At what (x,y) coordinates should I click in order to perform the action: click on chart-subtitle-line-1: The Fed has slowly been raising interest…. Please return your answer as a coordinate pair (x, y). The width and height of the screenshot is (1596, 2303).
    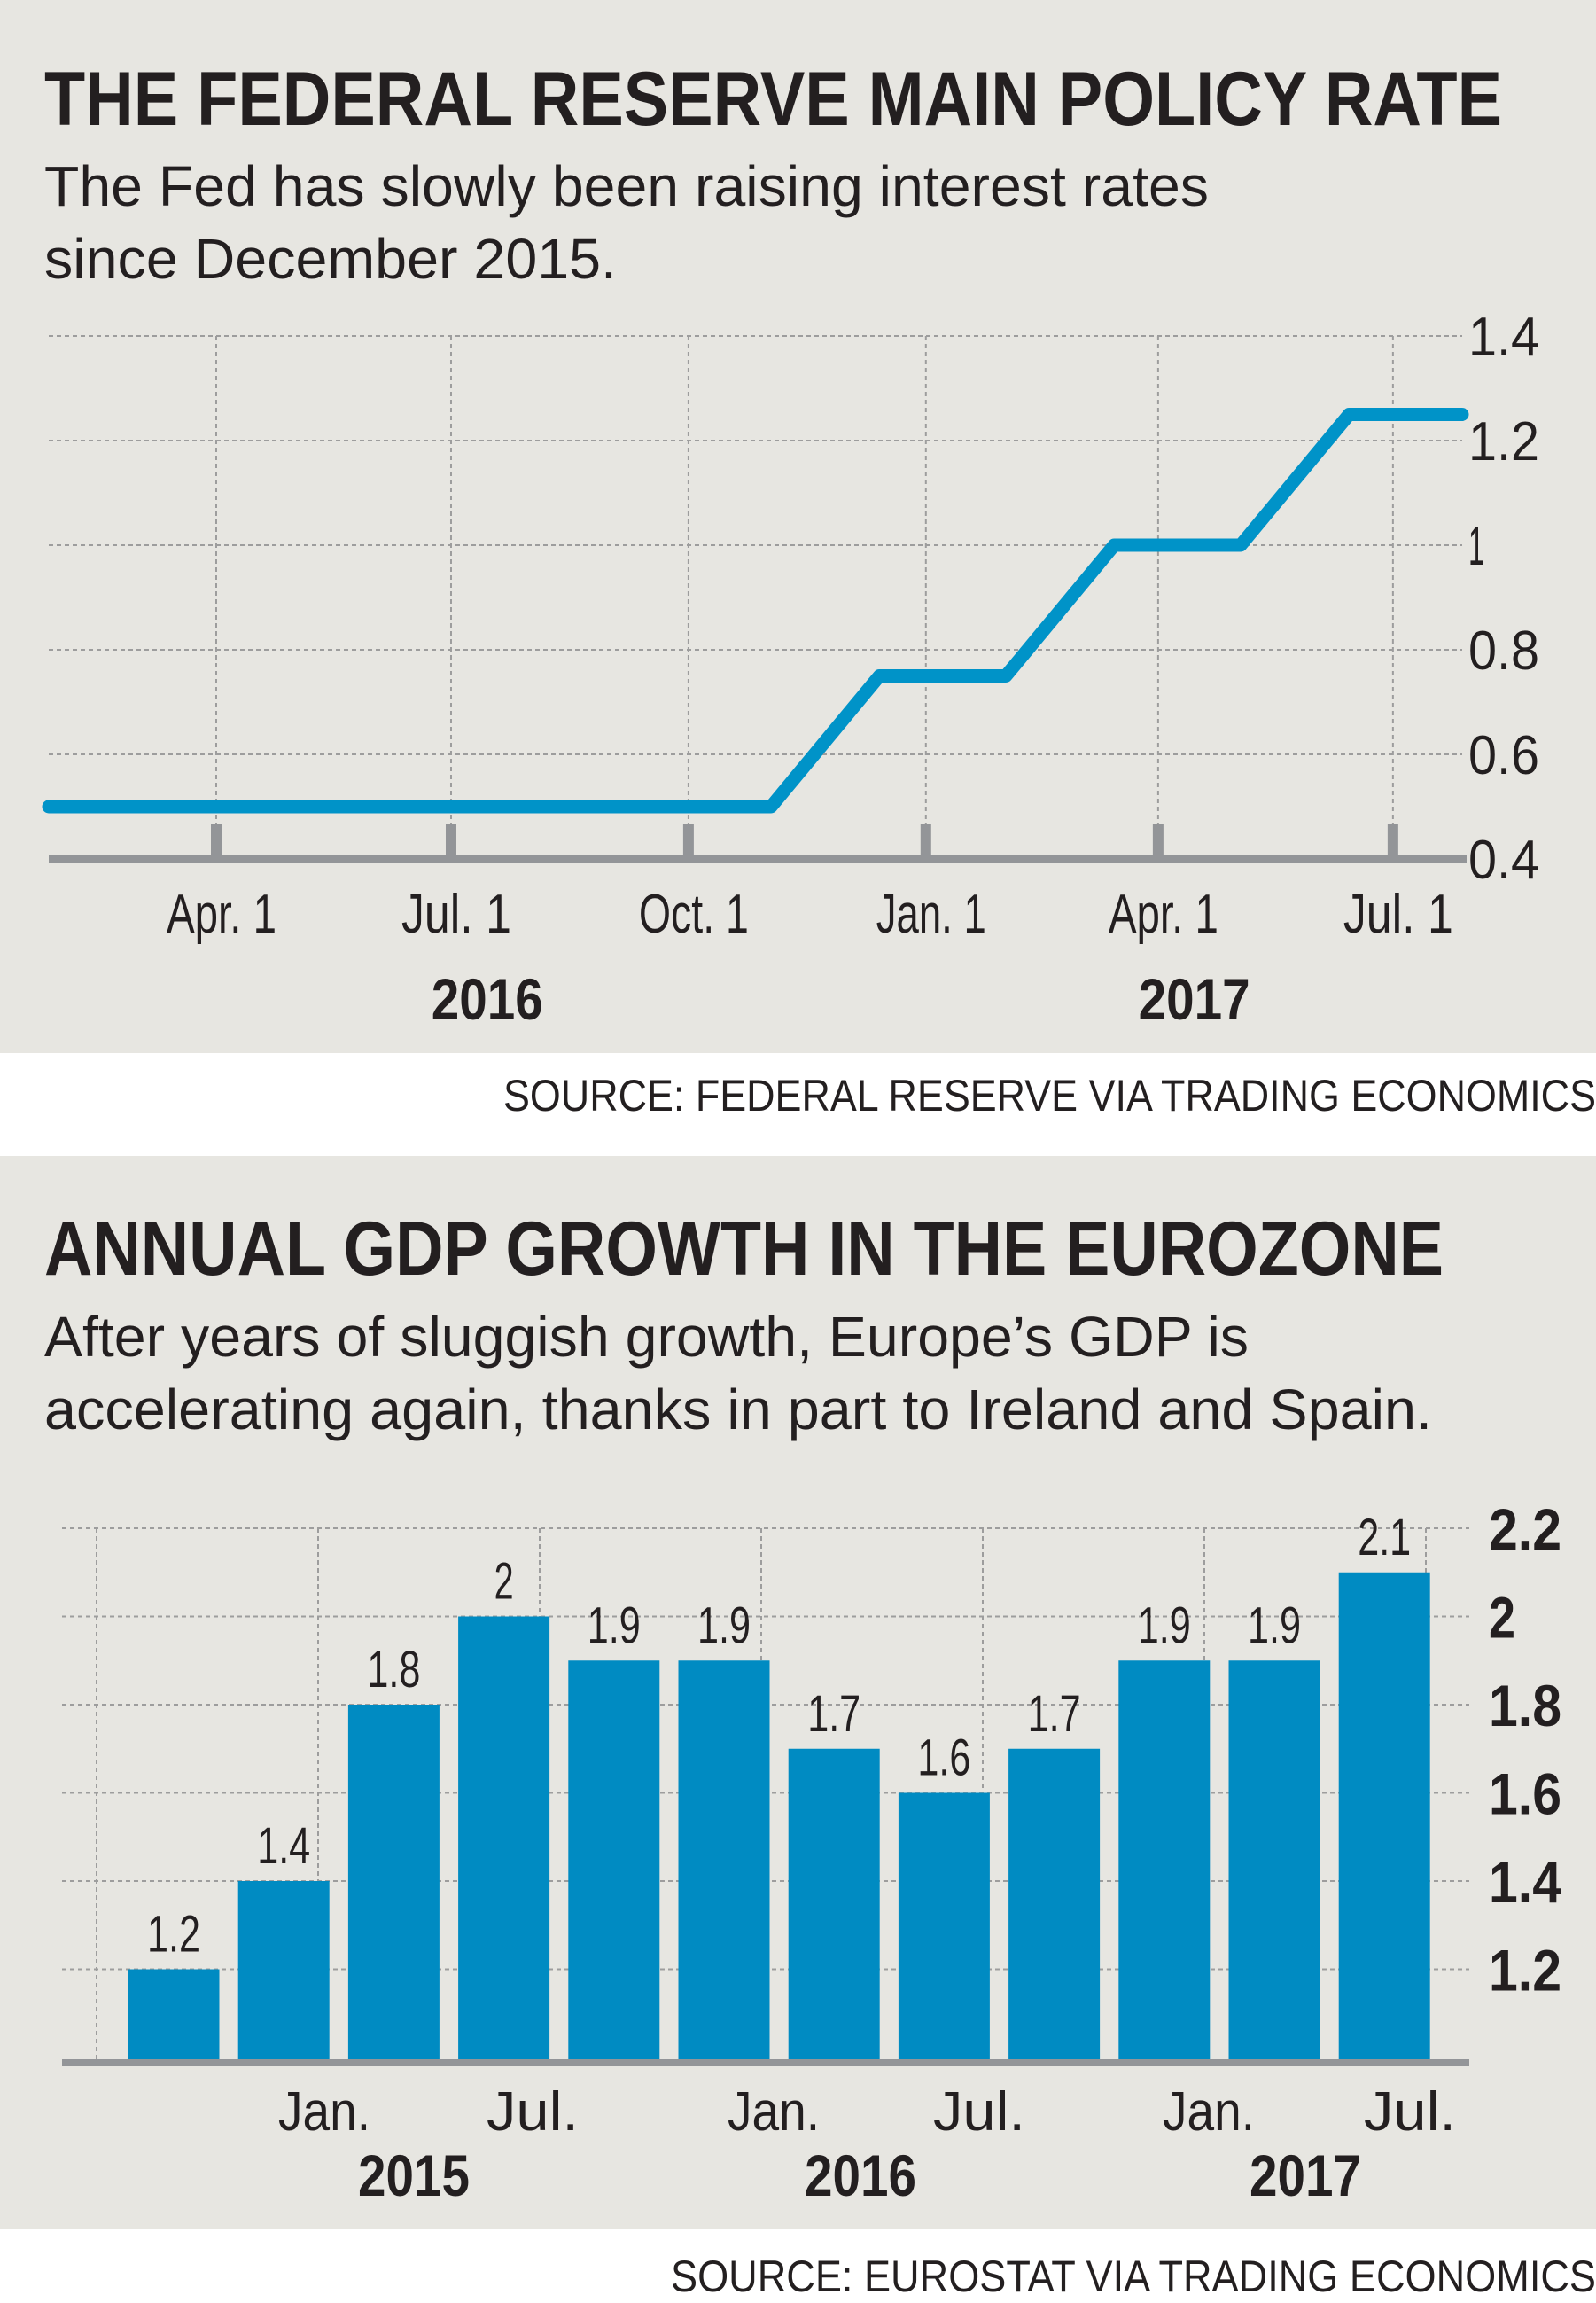
    Looking at the image, I should click on (627, 186).